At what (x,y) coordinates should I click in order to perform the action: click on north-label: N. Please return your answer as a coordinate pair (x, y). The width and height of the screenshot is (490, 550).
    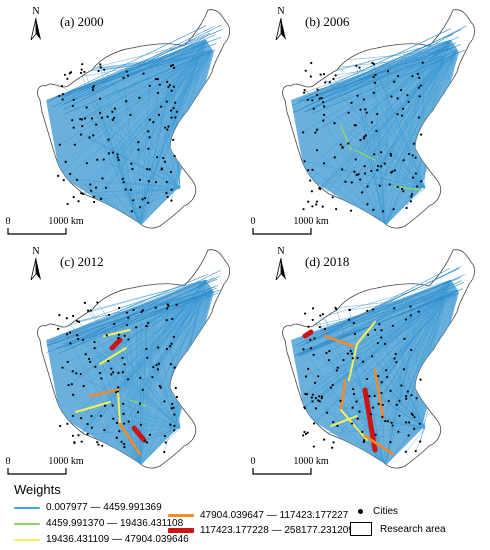
    Looking at the image, I should click on (280, 251).